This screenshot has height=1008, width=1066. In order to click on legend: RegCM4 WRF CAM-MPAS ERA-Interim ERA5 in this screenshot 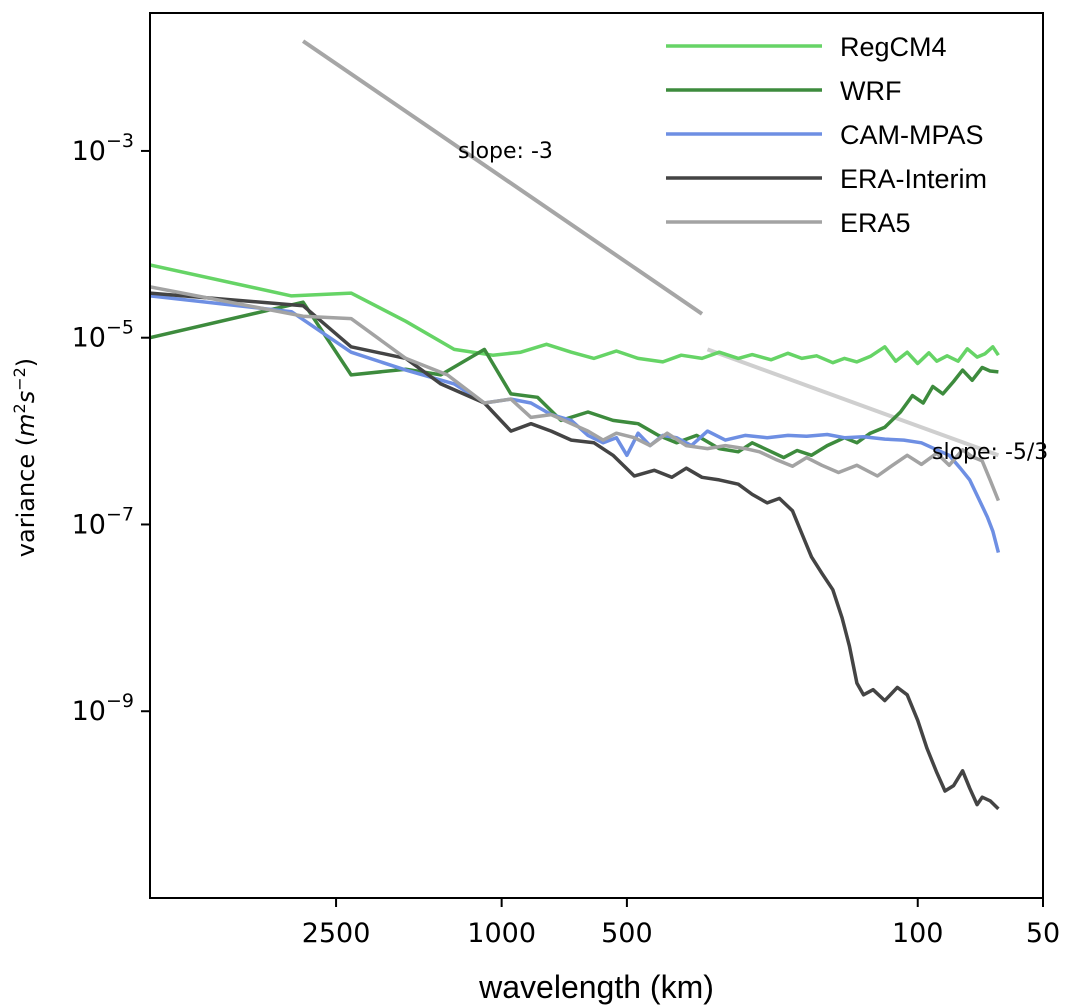, I will do `click(826, 135)`.